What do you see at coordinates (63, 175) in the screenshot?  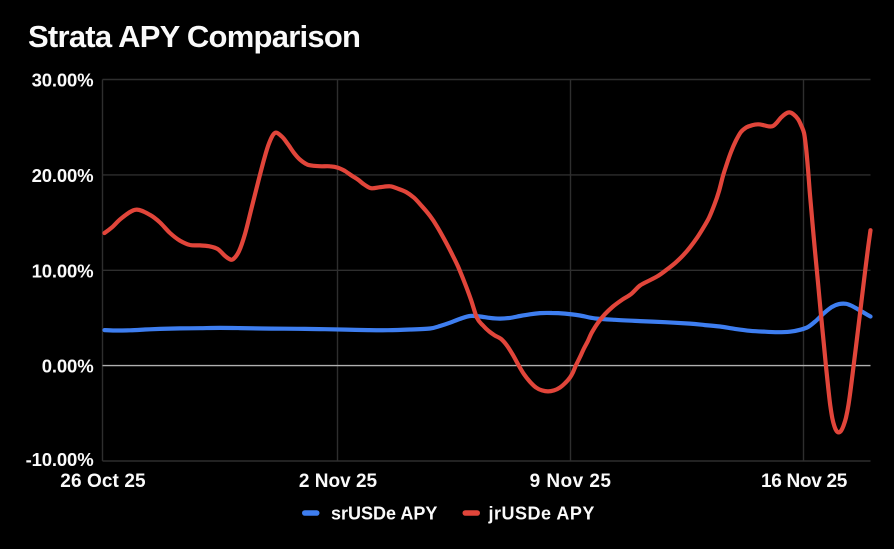 I see `svg-text: 20.00%` at bounding box center [63, 175].